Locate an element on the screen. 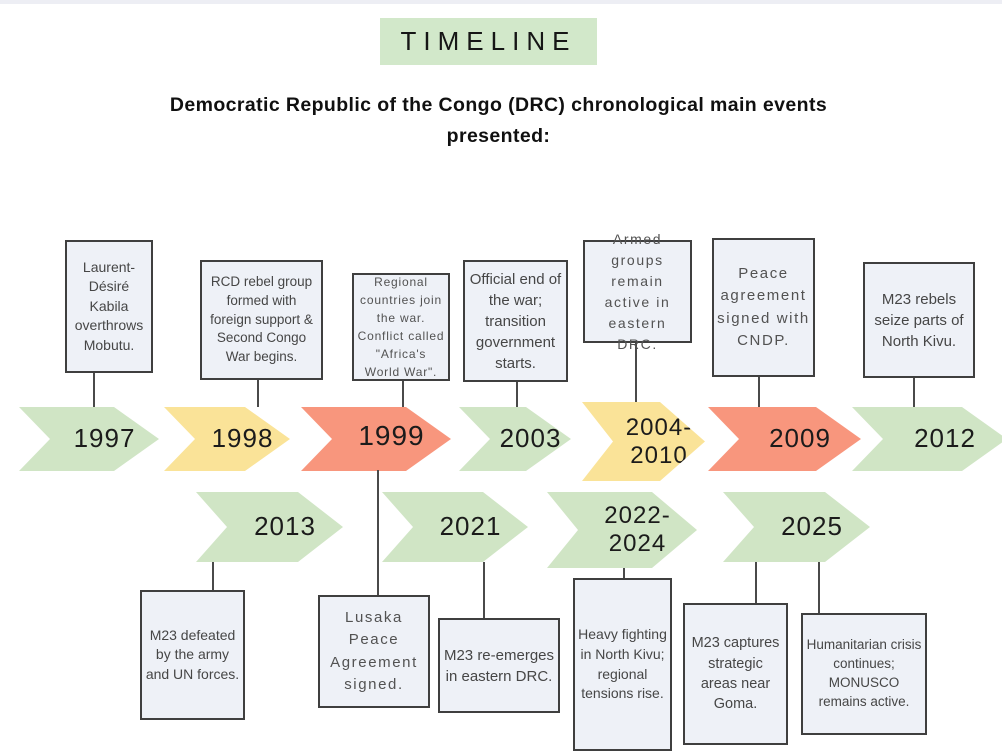  connector-2009 is located at coordinates (759, 392).